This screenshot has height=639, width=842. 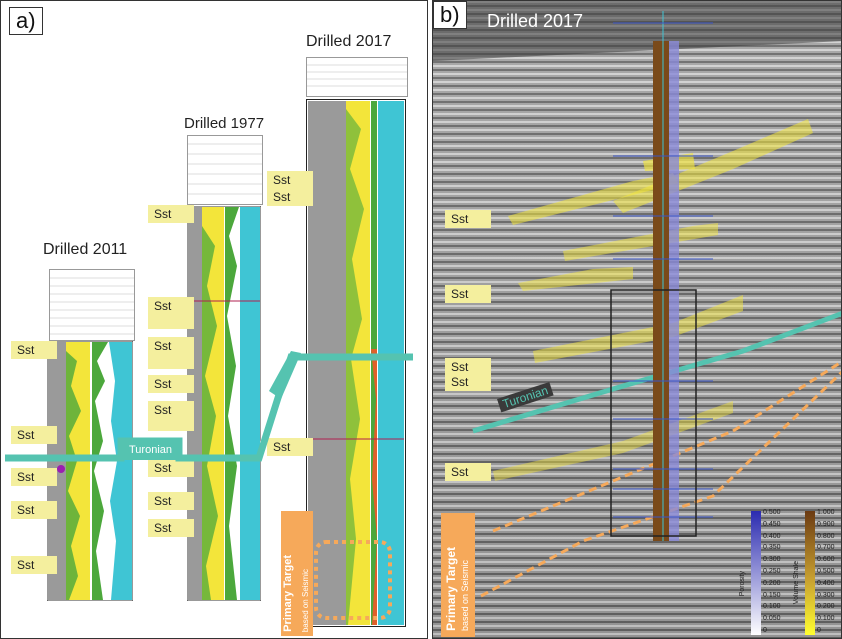 I want to click on log-header-2011, so click(x=92, y=305).